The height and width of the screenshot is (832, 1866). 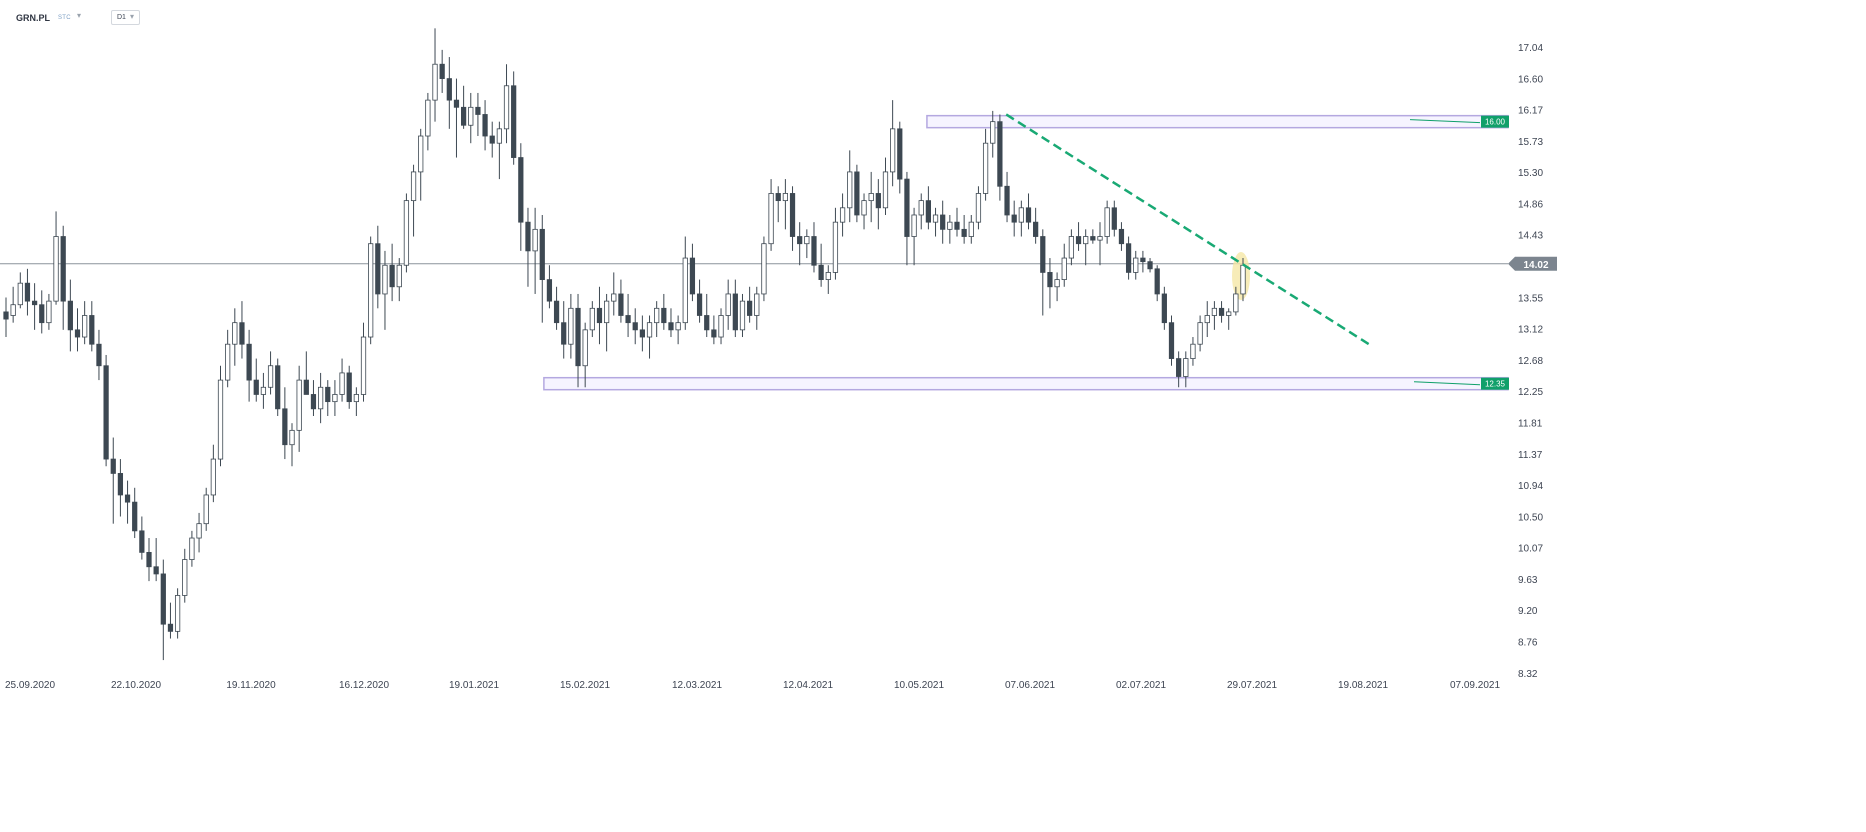 What do you see at coordinates (1530, 80) in the screenshot?
I see `y-axis-tick-label: 16.60` at bounding box center [1530, 80].